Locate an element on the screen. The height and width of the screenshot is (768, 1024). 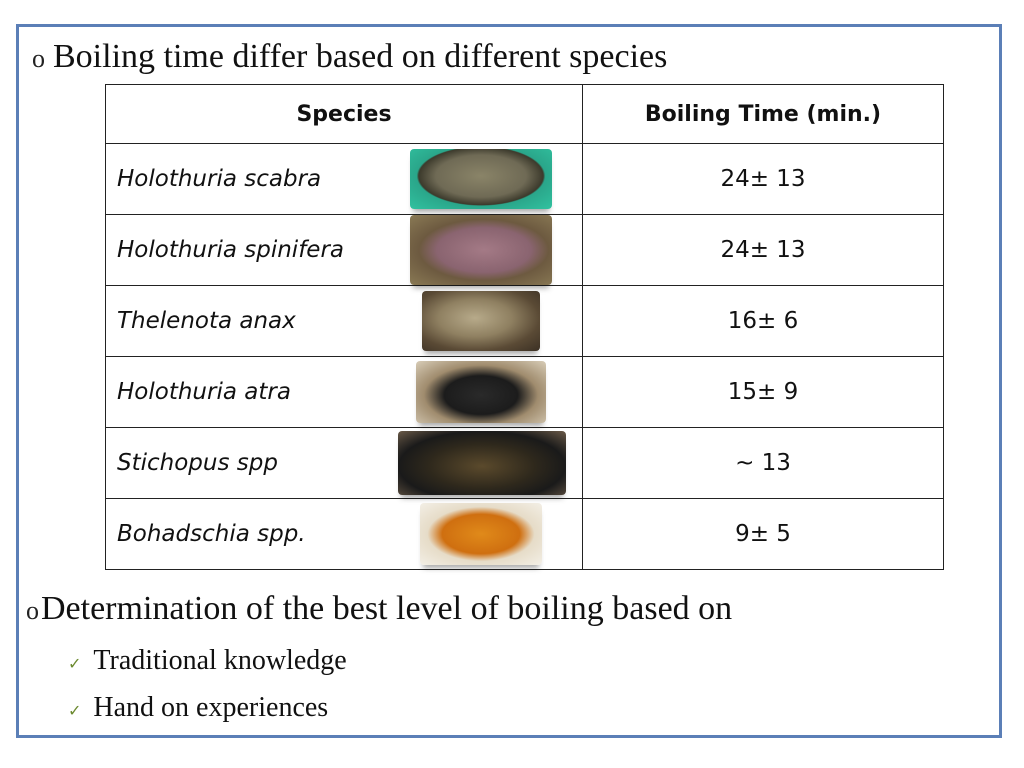
table-row: Holothuria scabra 24± 13 is located at coordinates (524, 179).